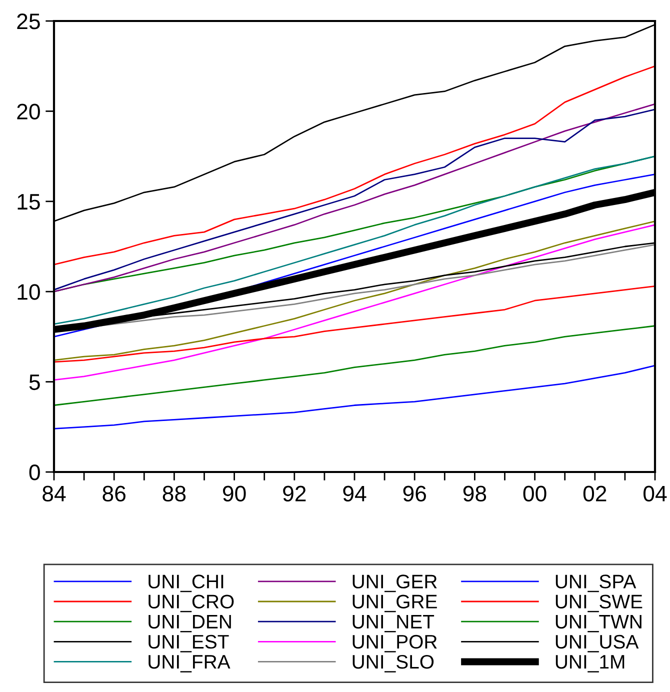 The width and height of the screenshot is (670, 692). I want to click on y-tick-label: 20, so click(28, 112).